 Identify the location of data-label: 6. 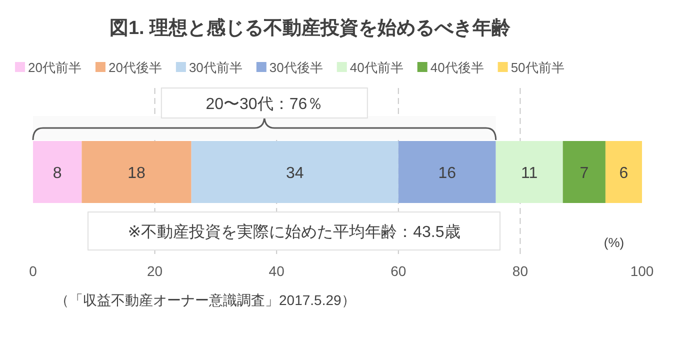
(623, 173).